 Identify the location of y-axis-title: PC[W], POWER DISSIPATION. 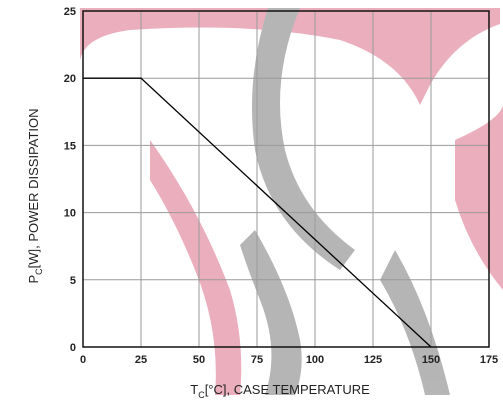
(35, 195).